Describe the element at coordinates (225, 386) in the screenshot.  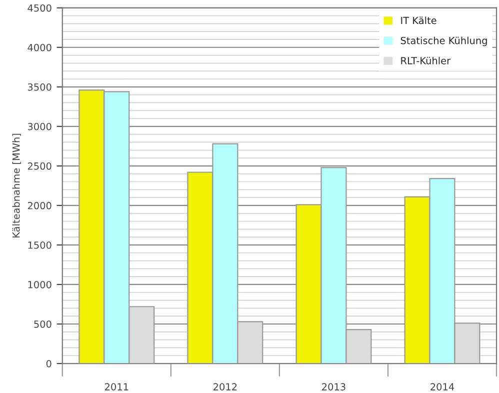
I see `x-tick-label: 2012` at that location.